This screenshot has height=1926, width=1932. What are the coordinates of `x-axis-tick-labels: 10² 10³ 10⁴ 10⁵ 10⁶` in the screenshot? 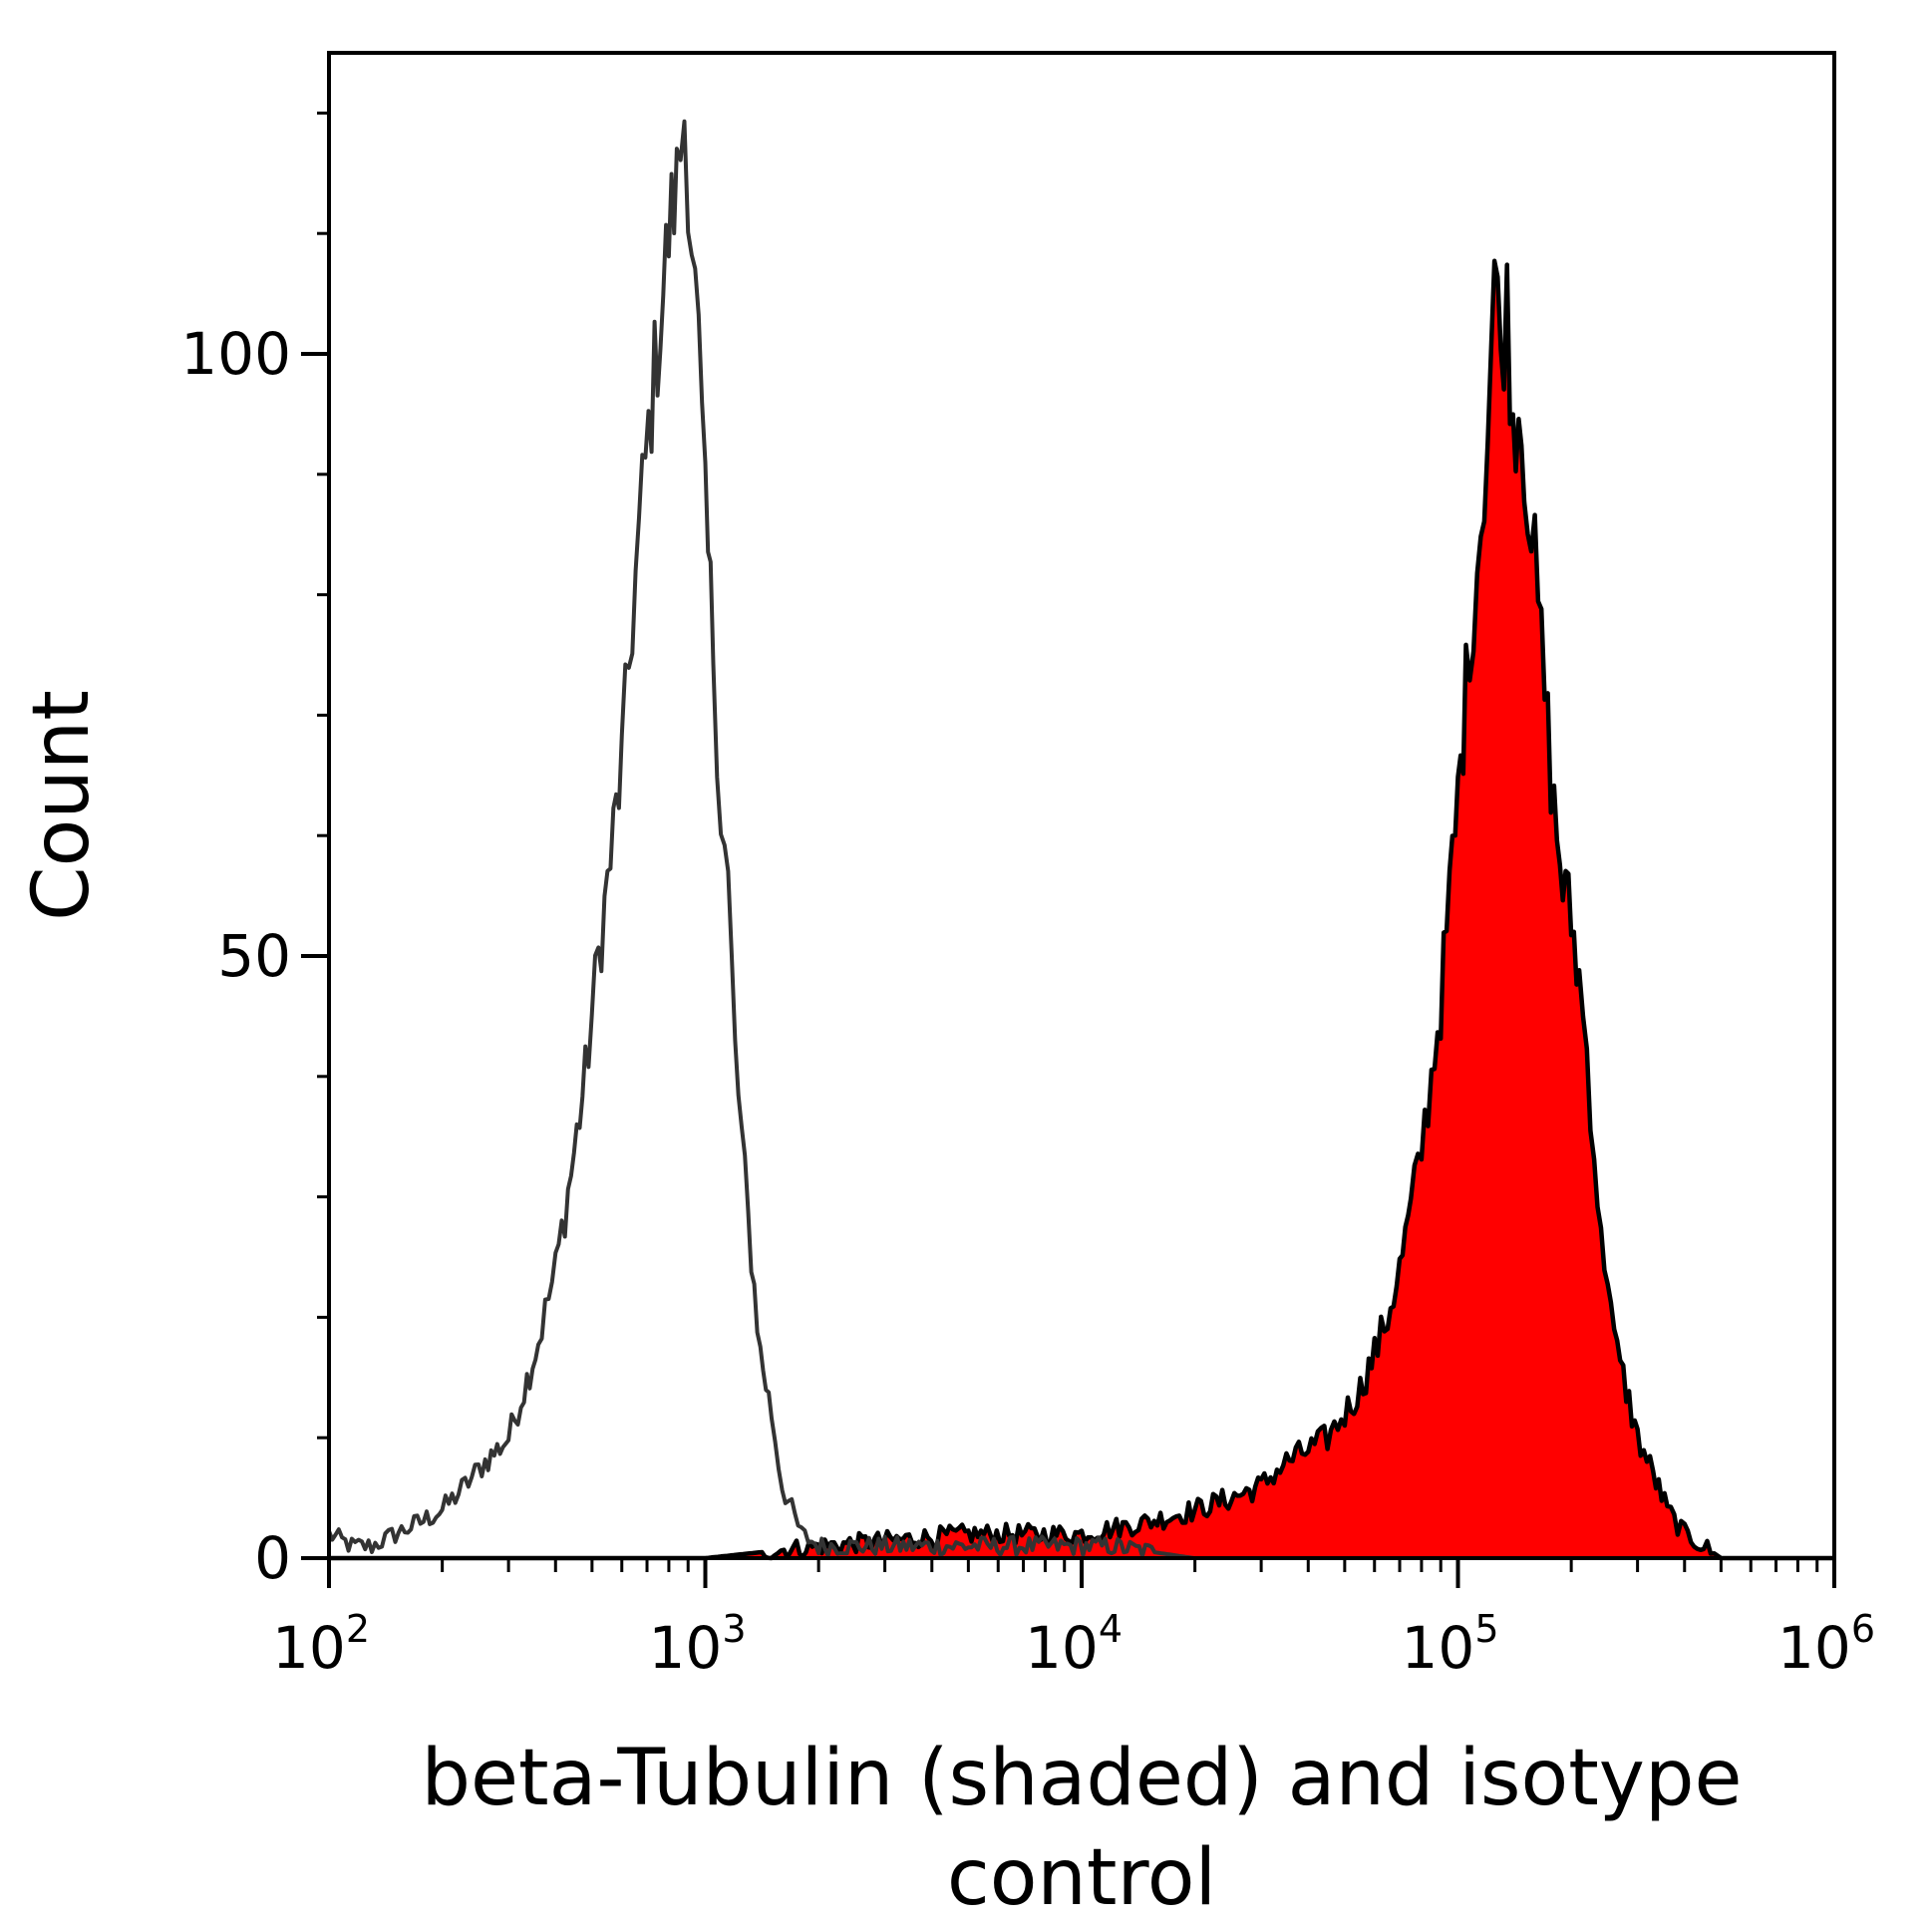 It's located at (1073, 1644).